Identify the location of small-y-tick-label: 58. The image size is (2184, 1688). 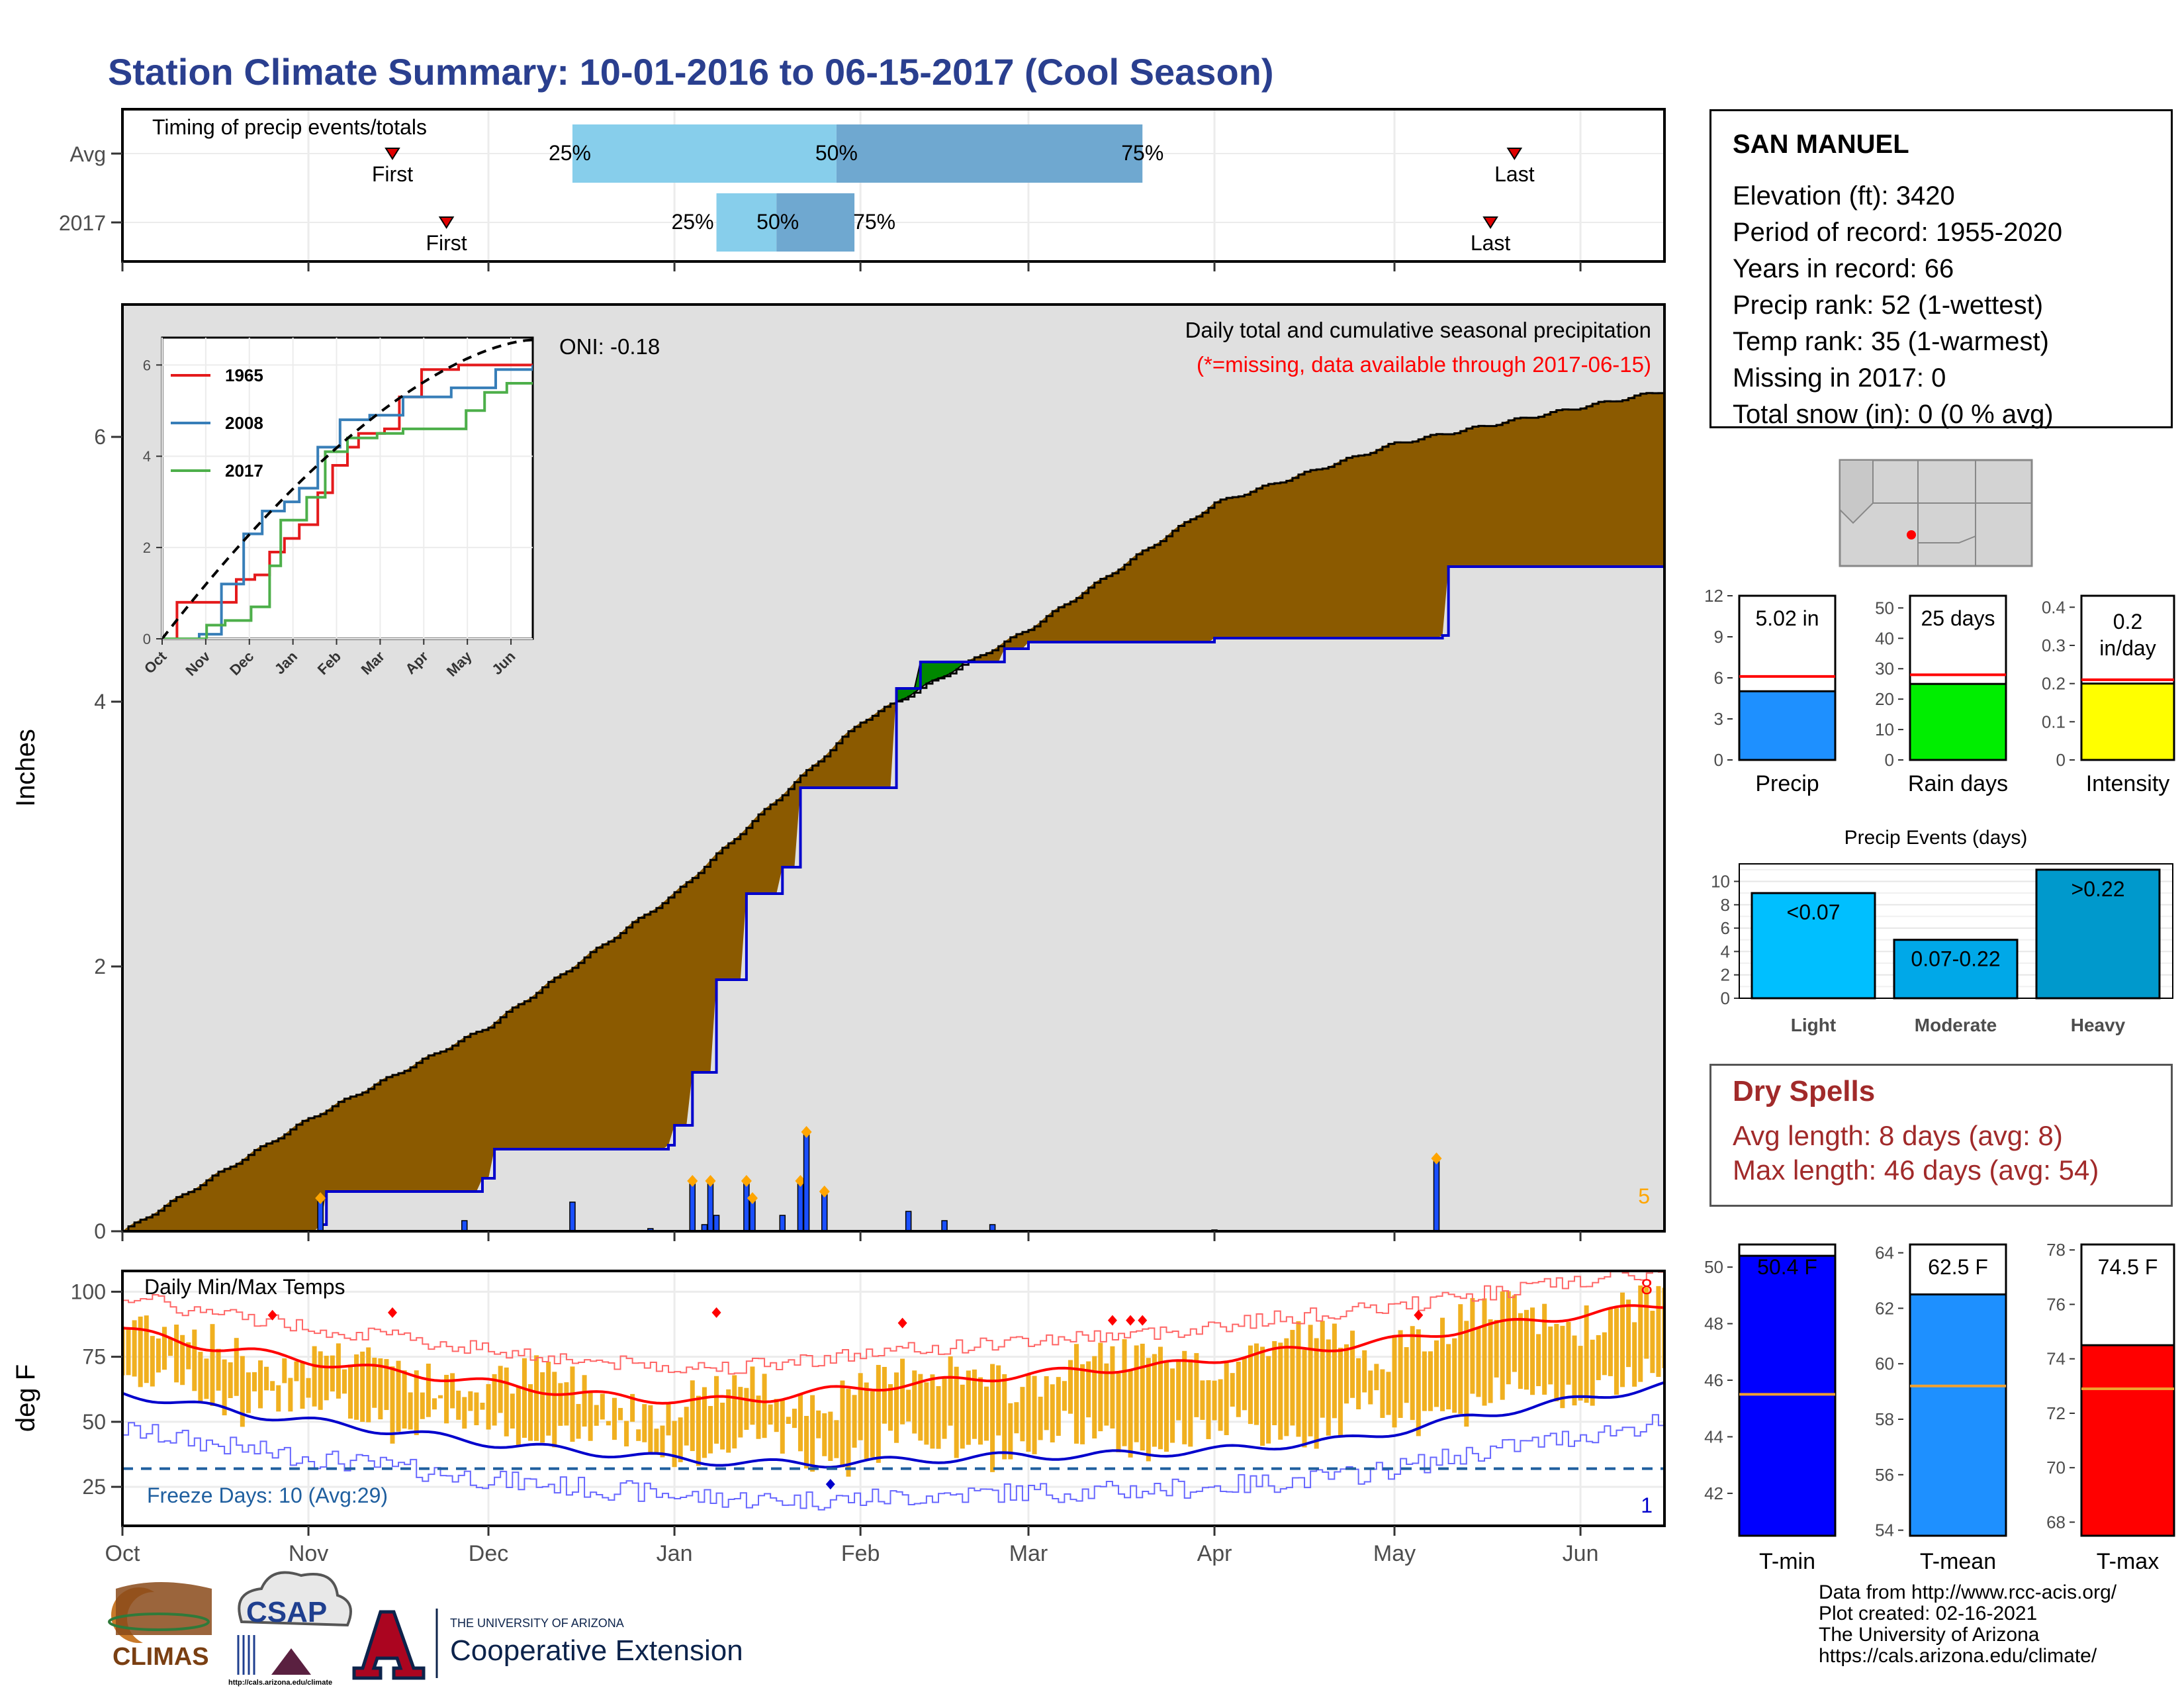
(1885, 1419).